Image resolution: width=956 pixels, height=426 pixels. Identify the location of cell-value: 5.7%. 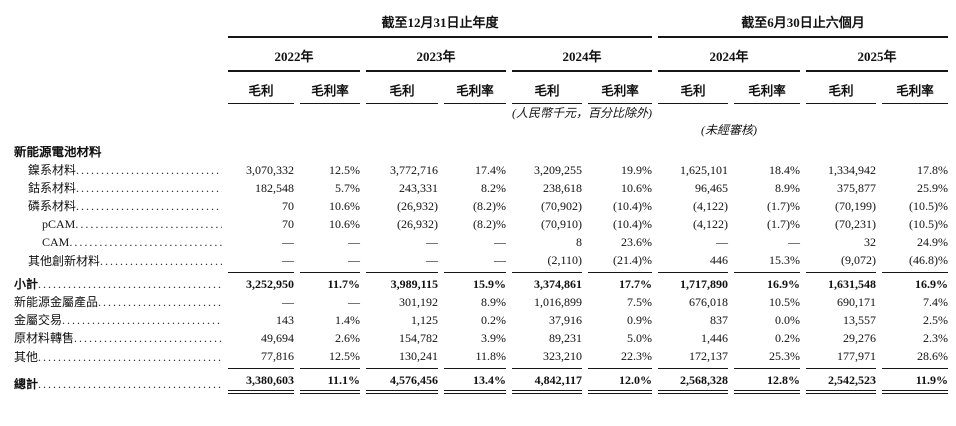
(347, 188).